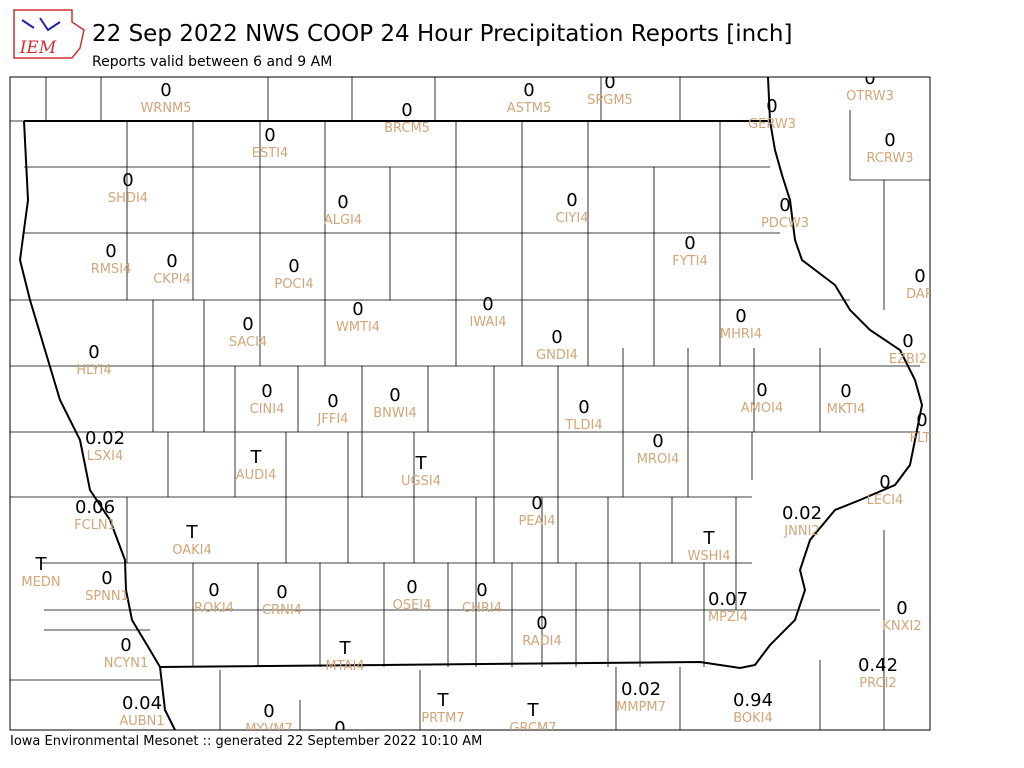  What do you see at coordinates (610, 100) in the screenshot?
I see `station-id: SPGM5` at bounding box center [610, 100].